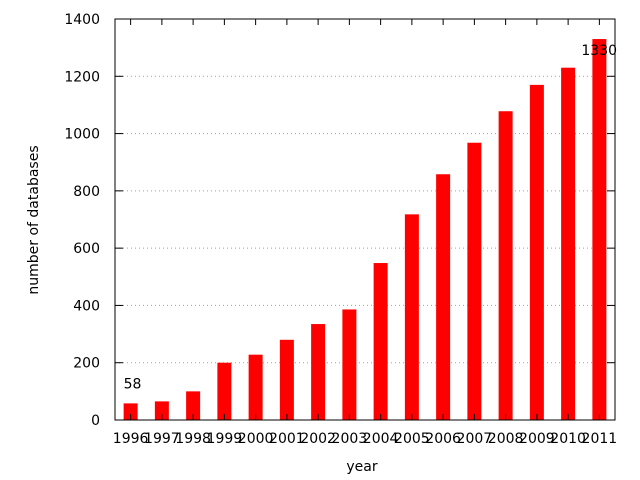  What do you see at coordinates (380, 341) in the screenshot?
I see `bar-2004` at bounding box center [380, 341].